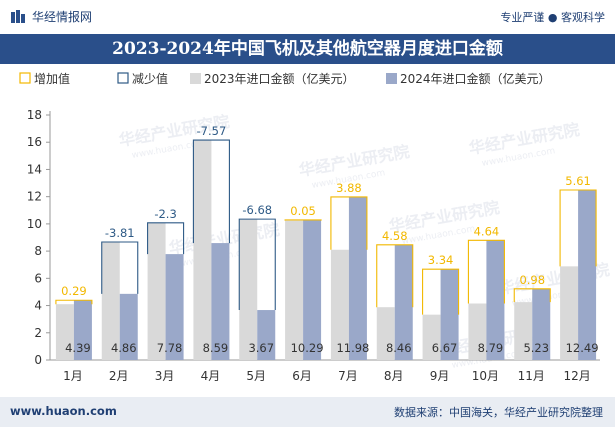  I want to click on chart-title: 2023-2024年中国飞机及其他航空器月度进口金额, so click(307, 49).